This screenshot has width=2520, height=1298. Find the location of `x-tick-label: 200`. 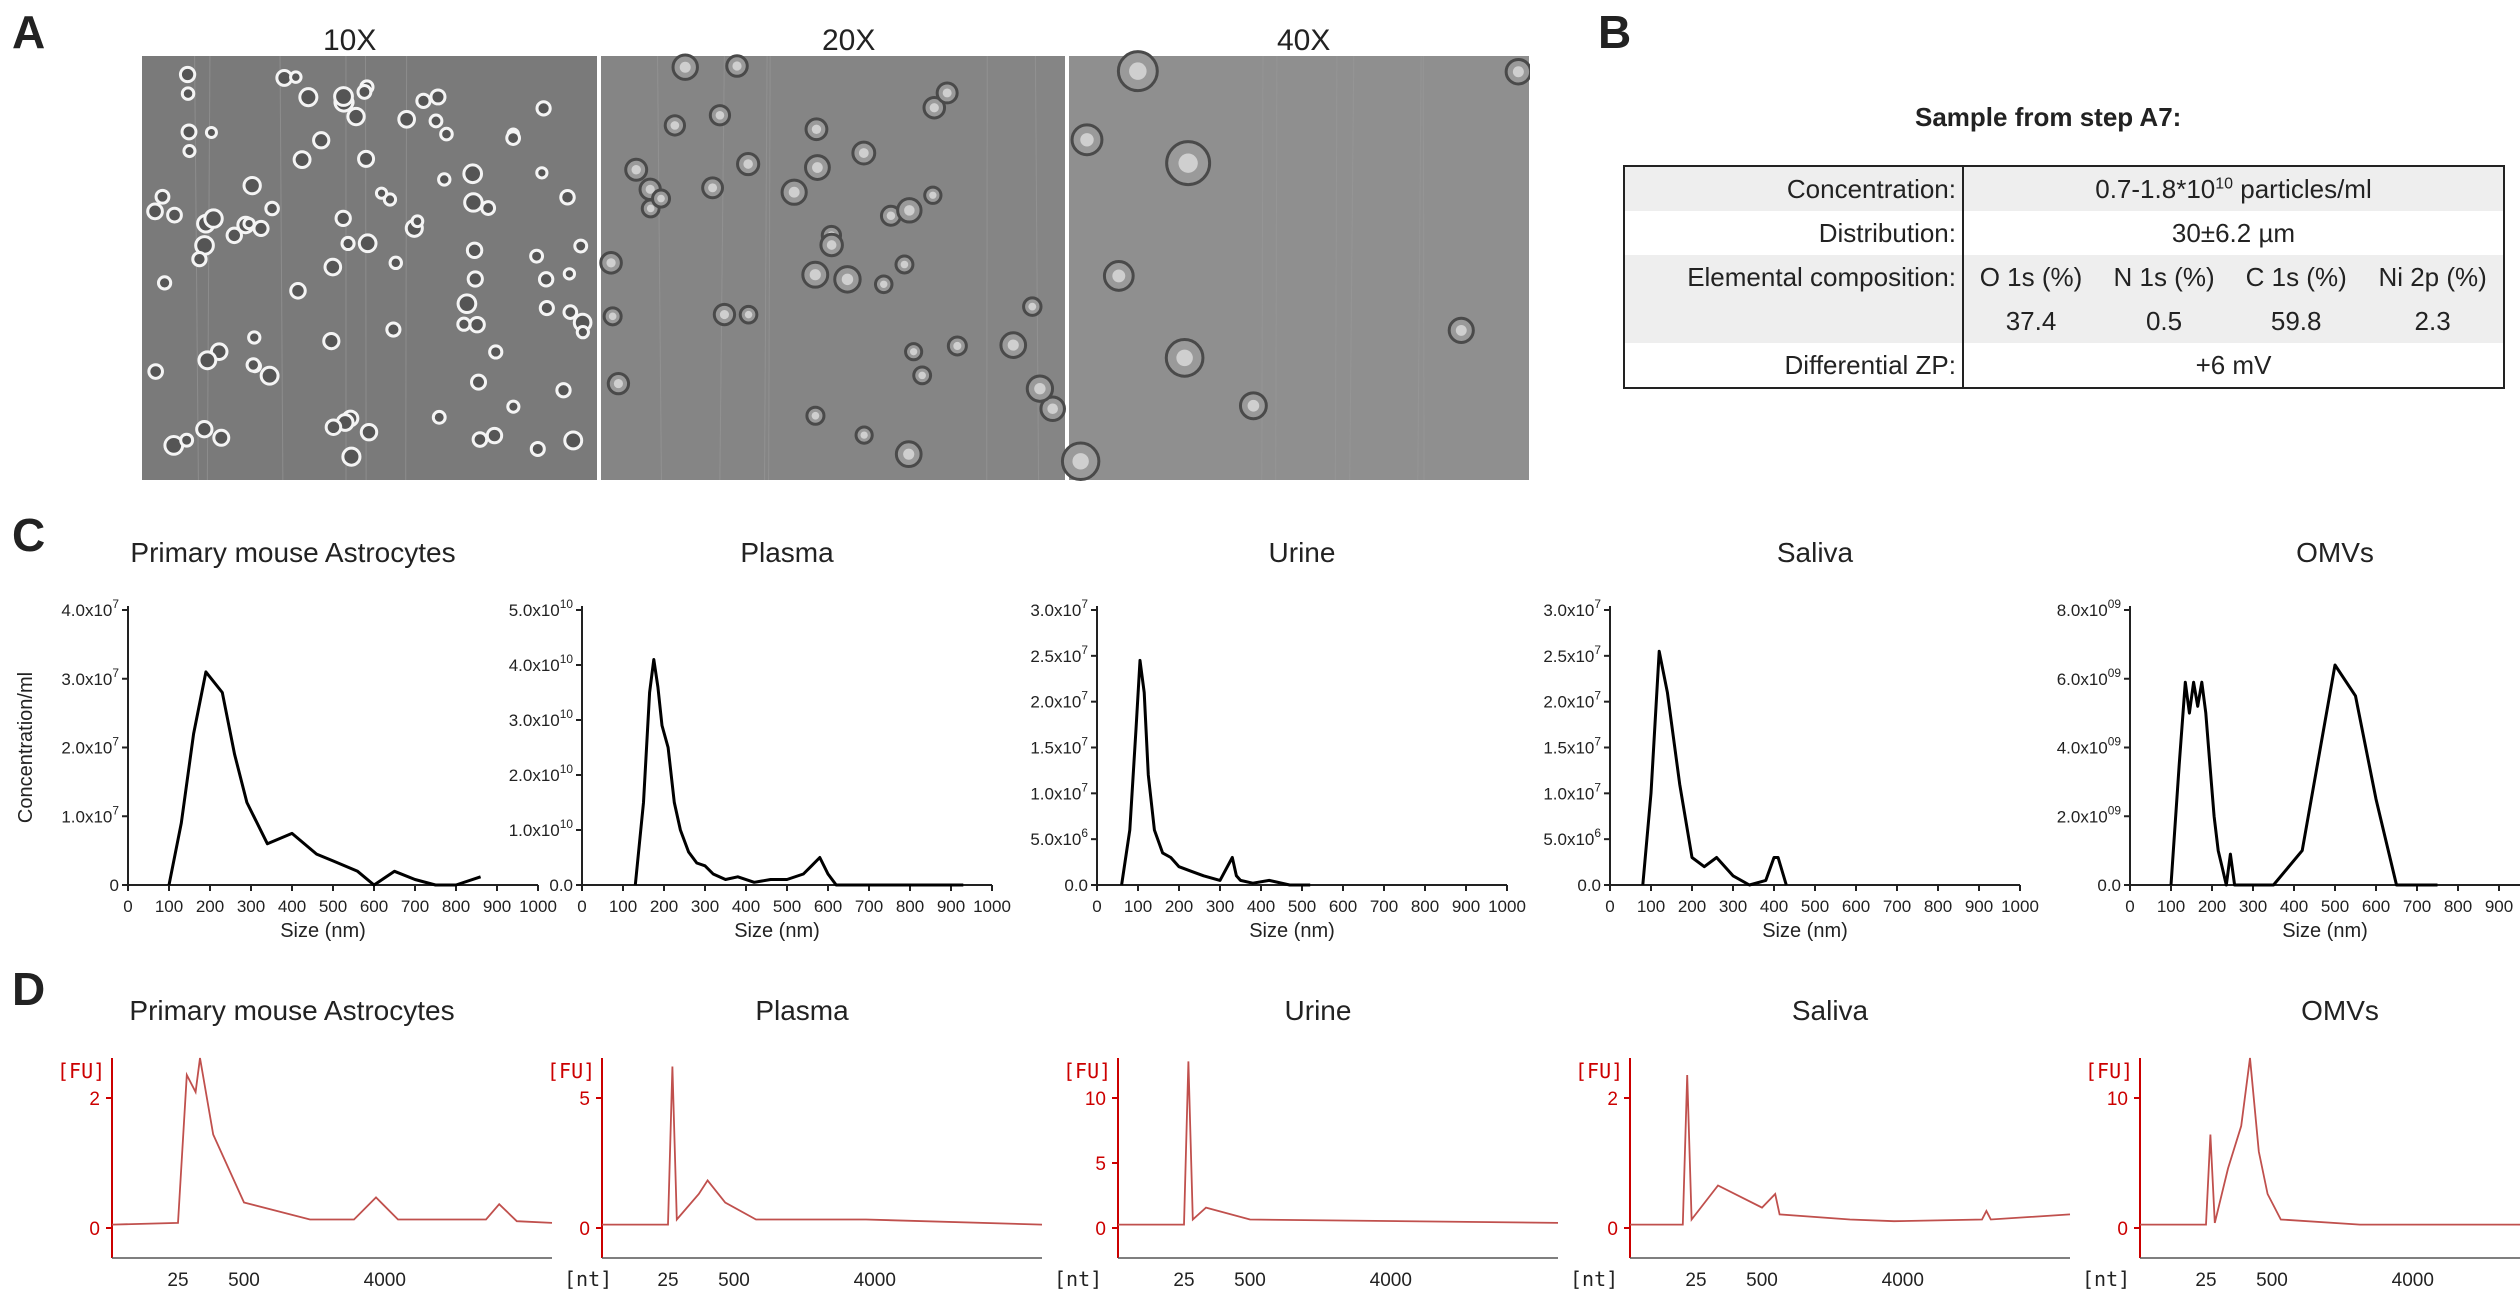

x-tick-label: 200 is located at coordinates (1692, 906).